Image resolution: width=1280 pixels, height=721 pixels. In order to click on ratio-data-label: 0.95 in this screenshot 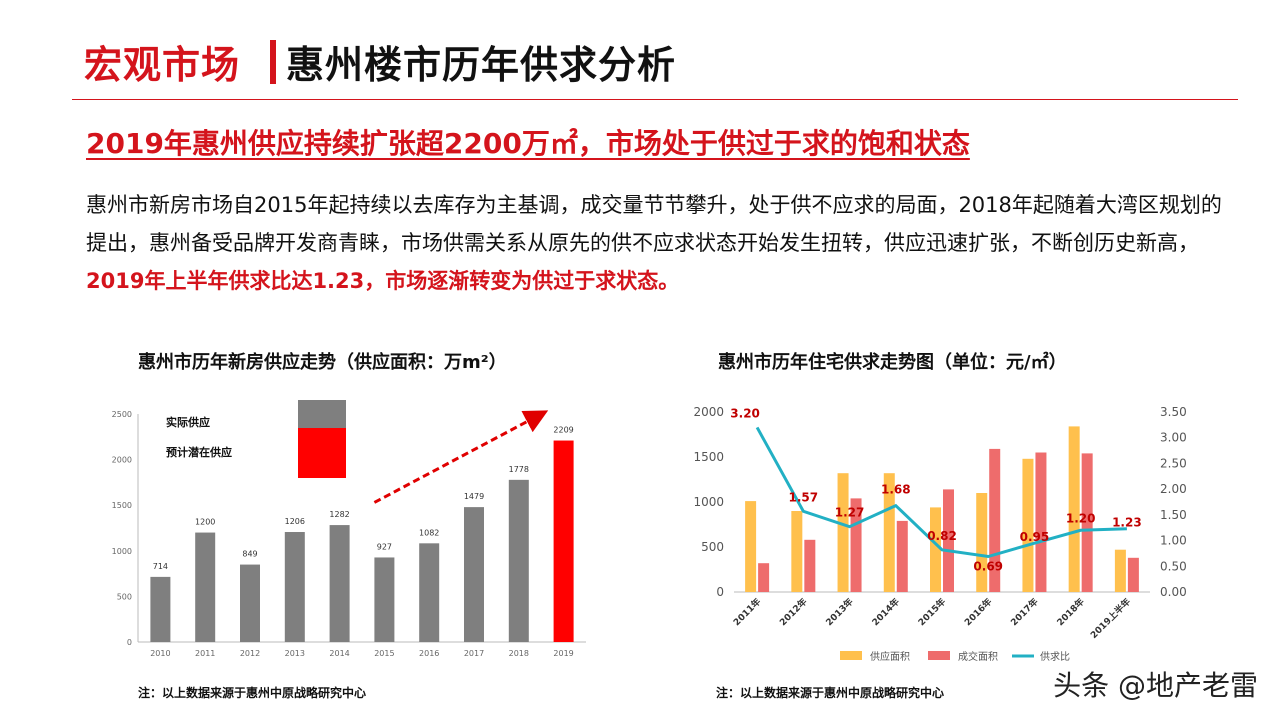, I will do `click(1035, 537)`.